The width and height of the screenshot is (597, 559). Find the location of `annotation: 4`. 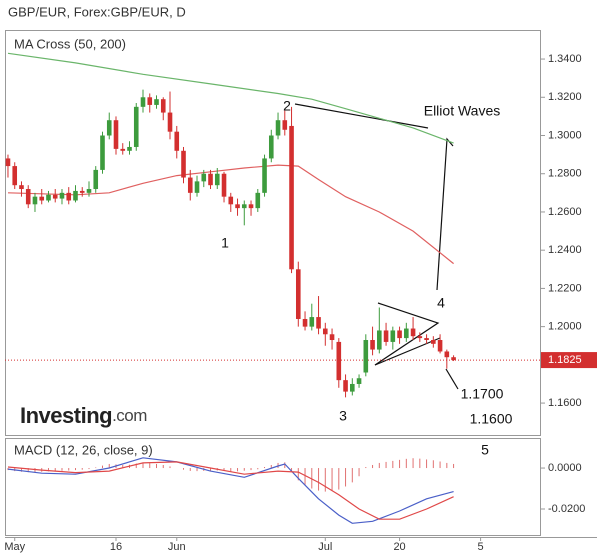

annotation: 4 is located at coordinates (441, 303).